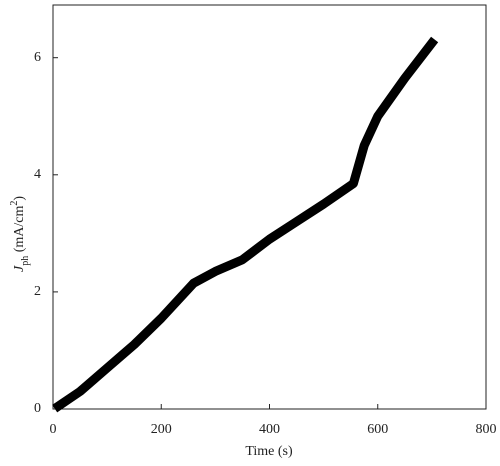  Describe the element at coordinates (37, 174) in the screenshot. I see `y-tick-label: 4` at that location.